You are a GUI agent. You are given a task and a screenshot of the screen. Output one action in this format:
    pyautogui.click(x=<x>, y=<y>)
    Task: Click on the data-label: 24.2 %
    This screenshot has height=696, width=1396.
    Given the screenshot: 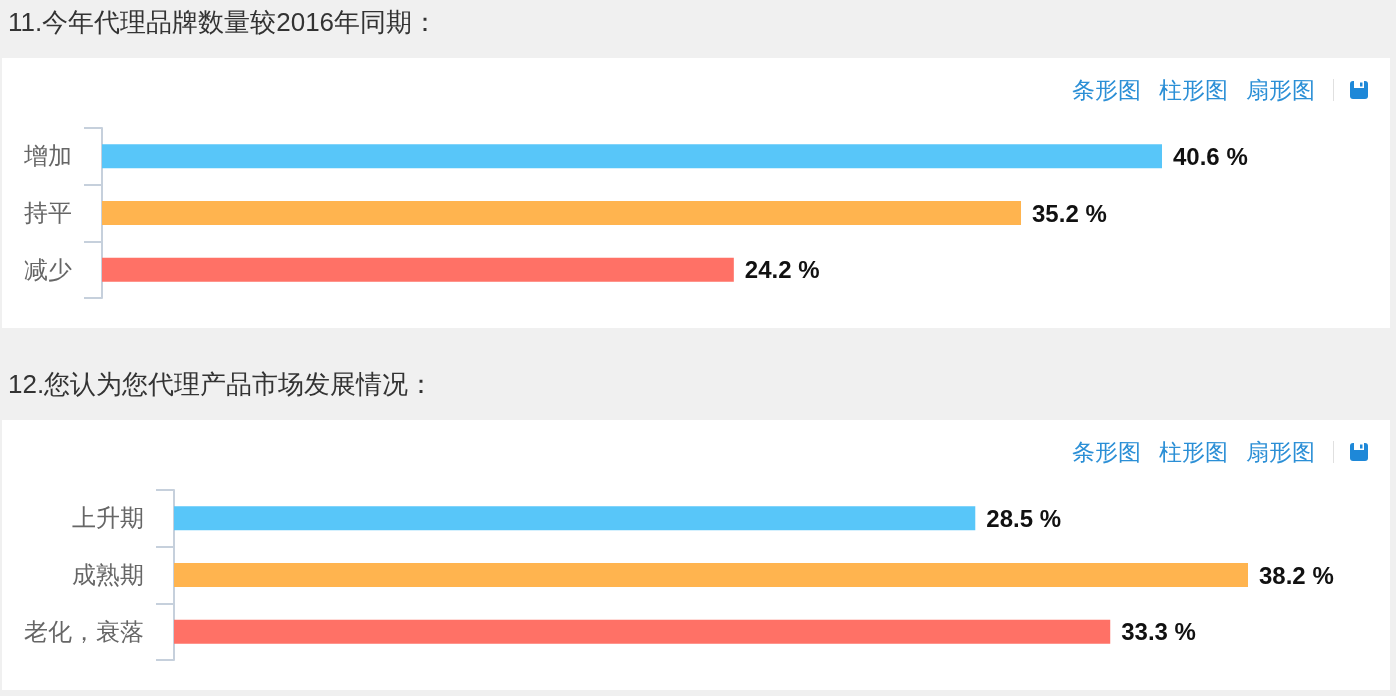 What is the action you would take?
    pyautogui.click(x=782, y=270)
    